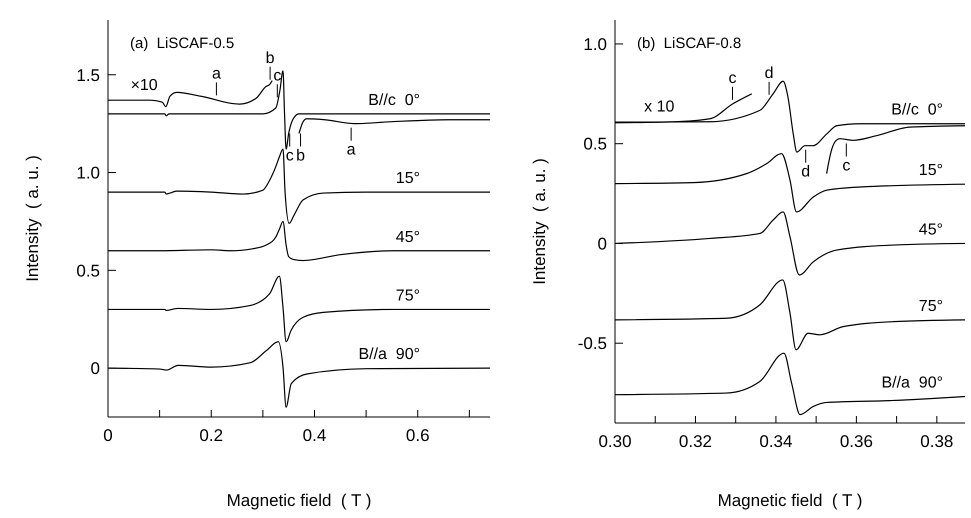  What do you see at coordinates (182, 43) in the screenshot?
I see `text: (a) LiSCAF-0.5` at bounding box center [182, 43].